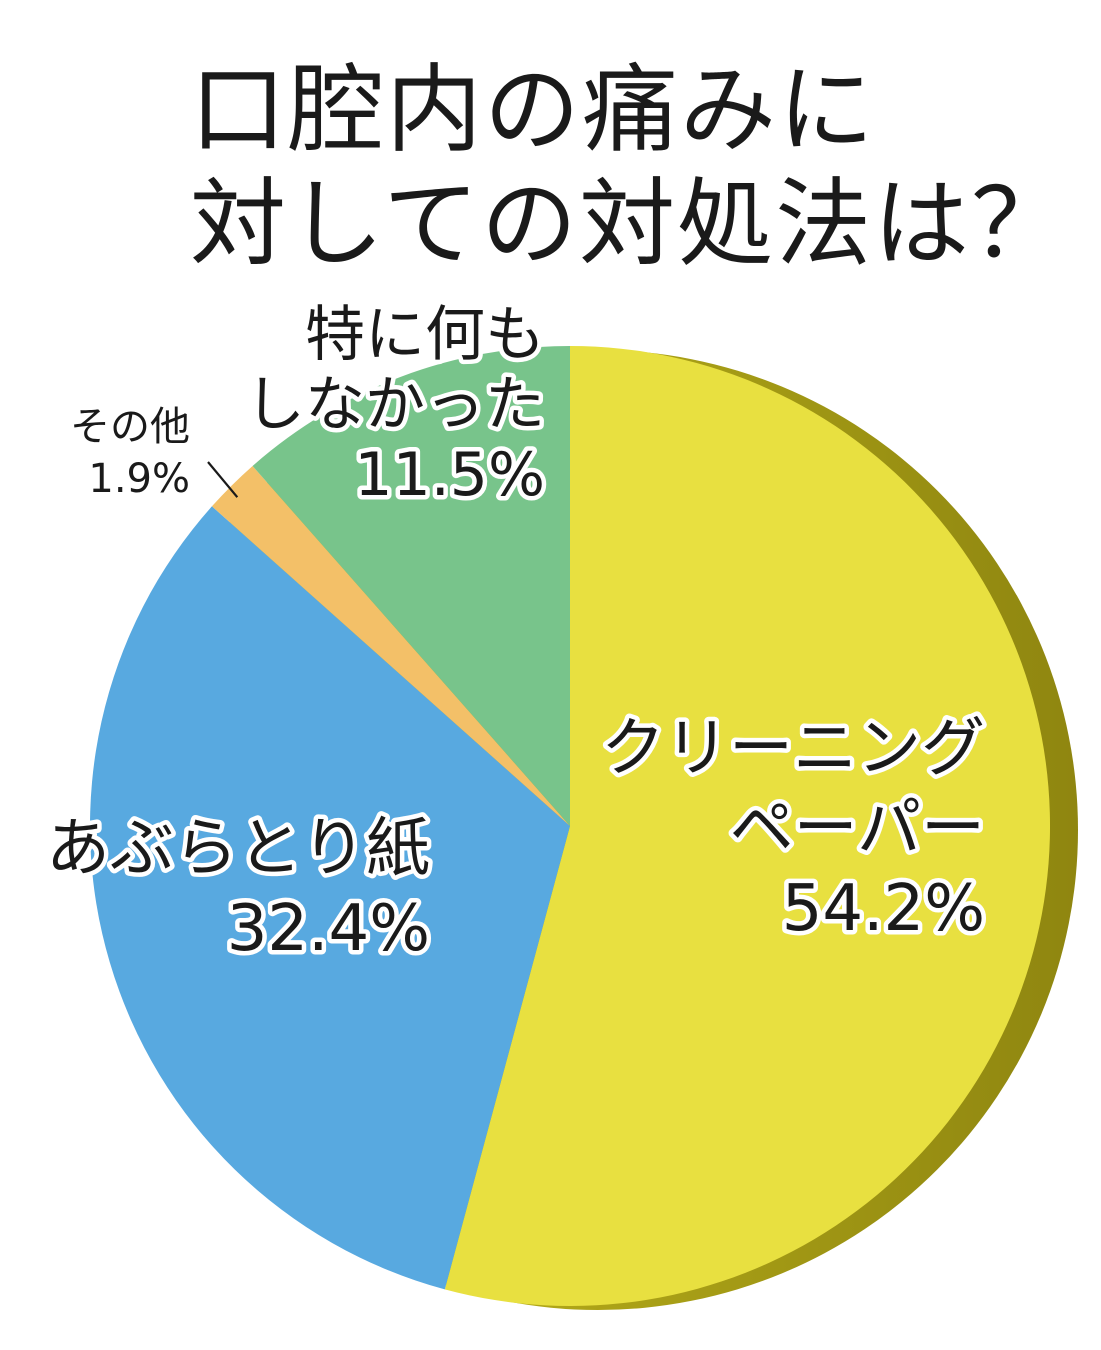 This screenshot has height=1350, width=1101. What do you see at coordinates (630, 224) in the screenshot?
I see `chart-title-line-2: 対しての対処法は？` at bounding box center [630, 224].